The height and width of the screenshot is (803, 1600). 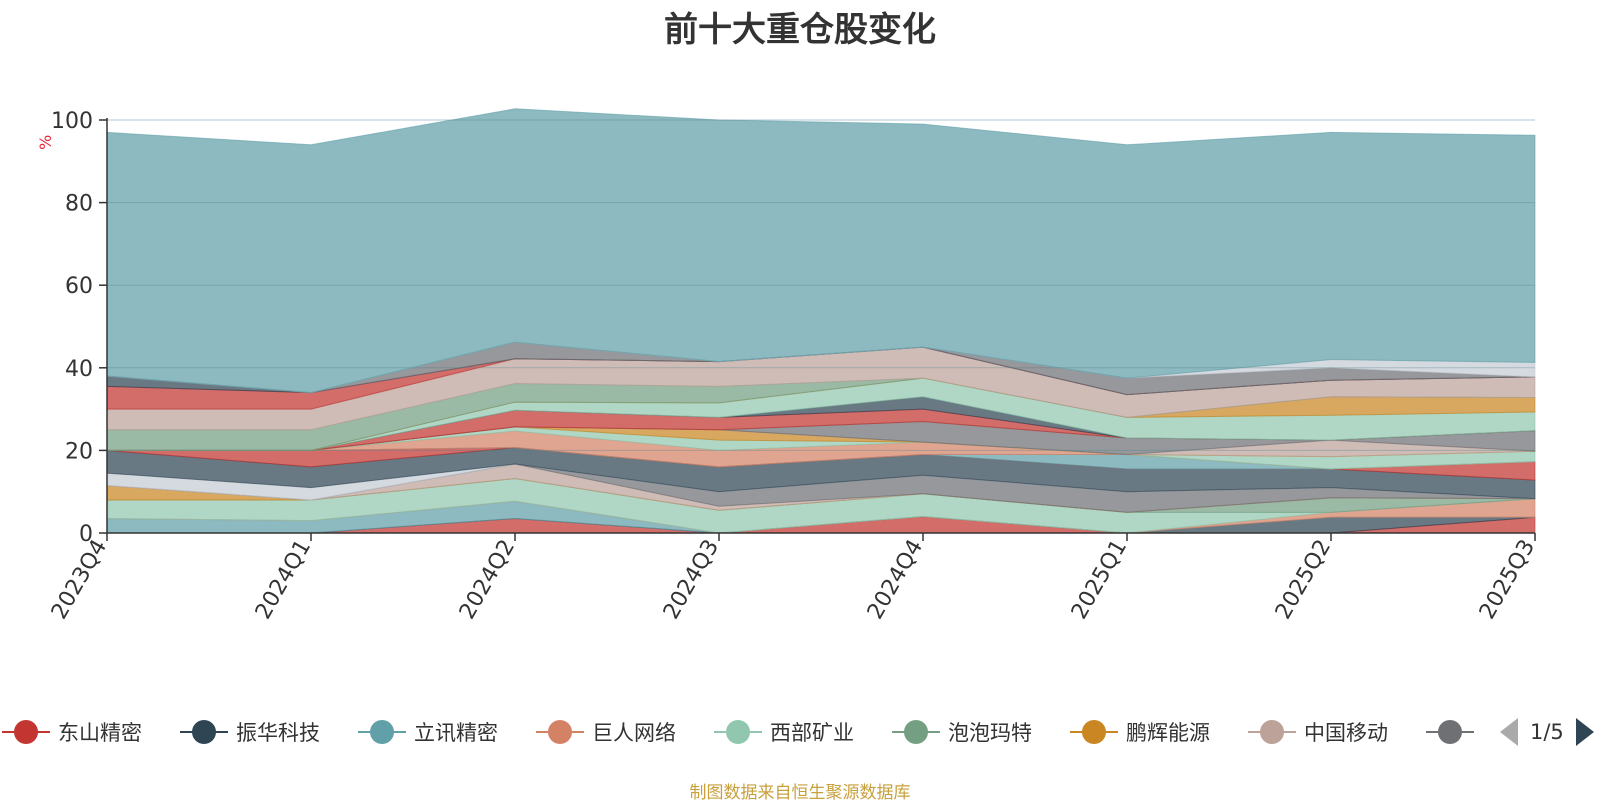 What do you see at coordinates (278, 733) in the screenshot?
I see `legend-label: 振华科技` at bounding box center [278, 733].